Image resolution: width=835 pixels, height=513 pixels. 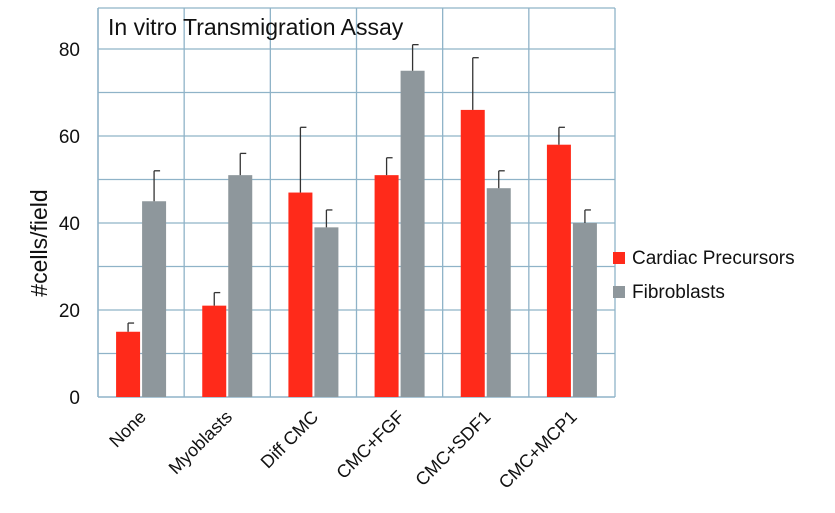 What do you see at coordinates (538, 450) in the screenshot?
I see `x-category-label: CMC+MCP1` at bounding box center [538, 450].